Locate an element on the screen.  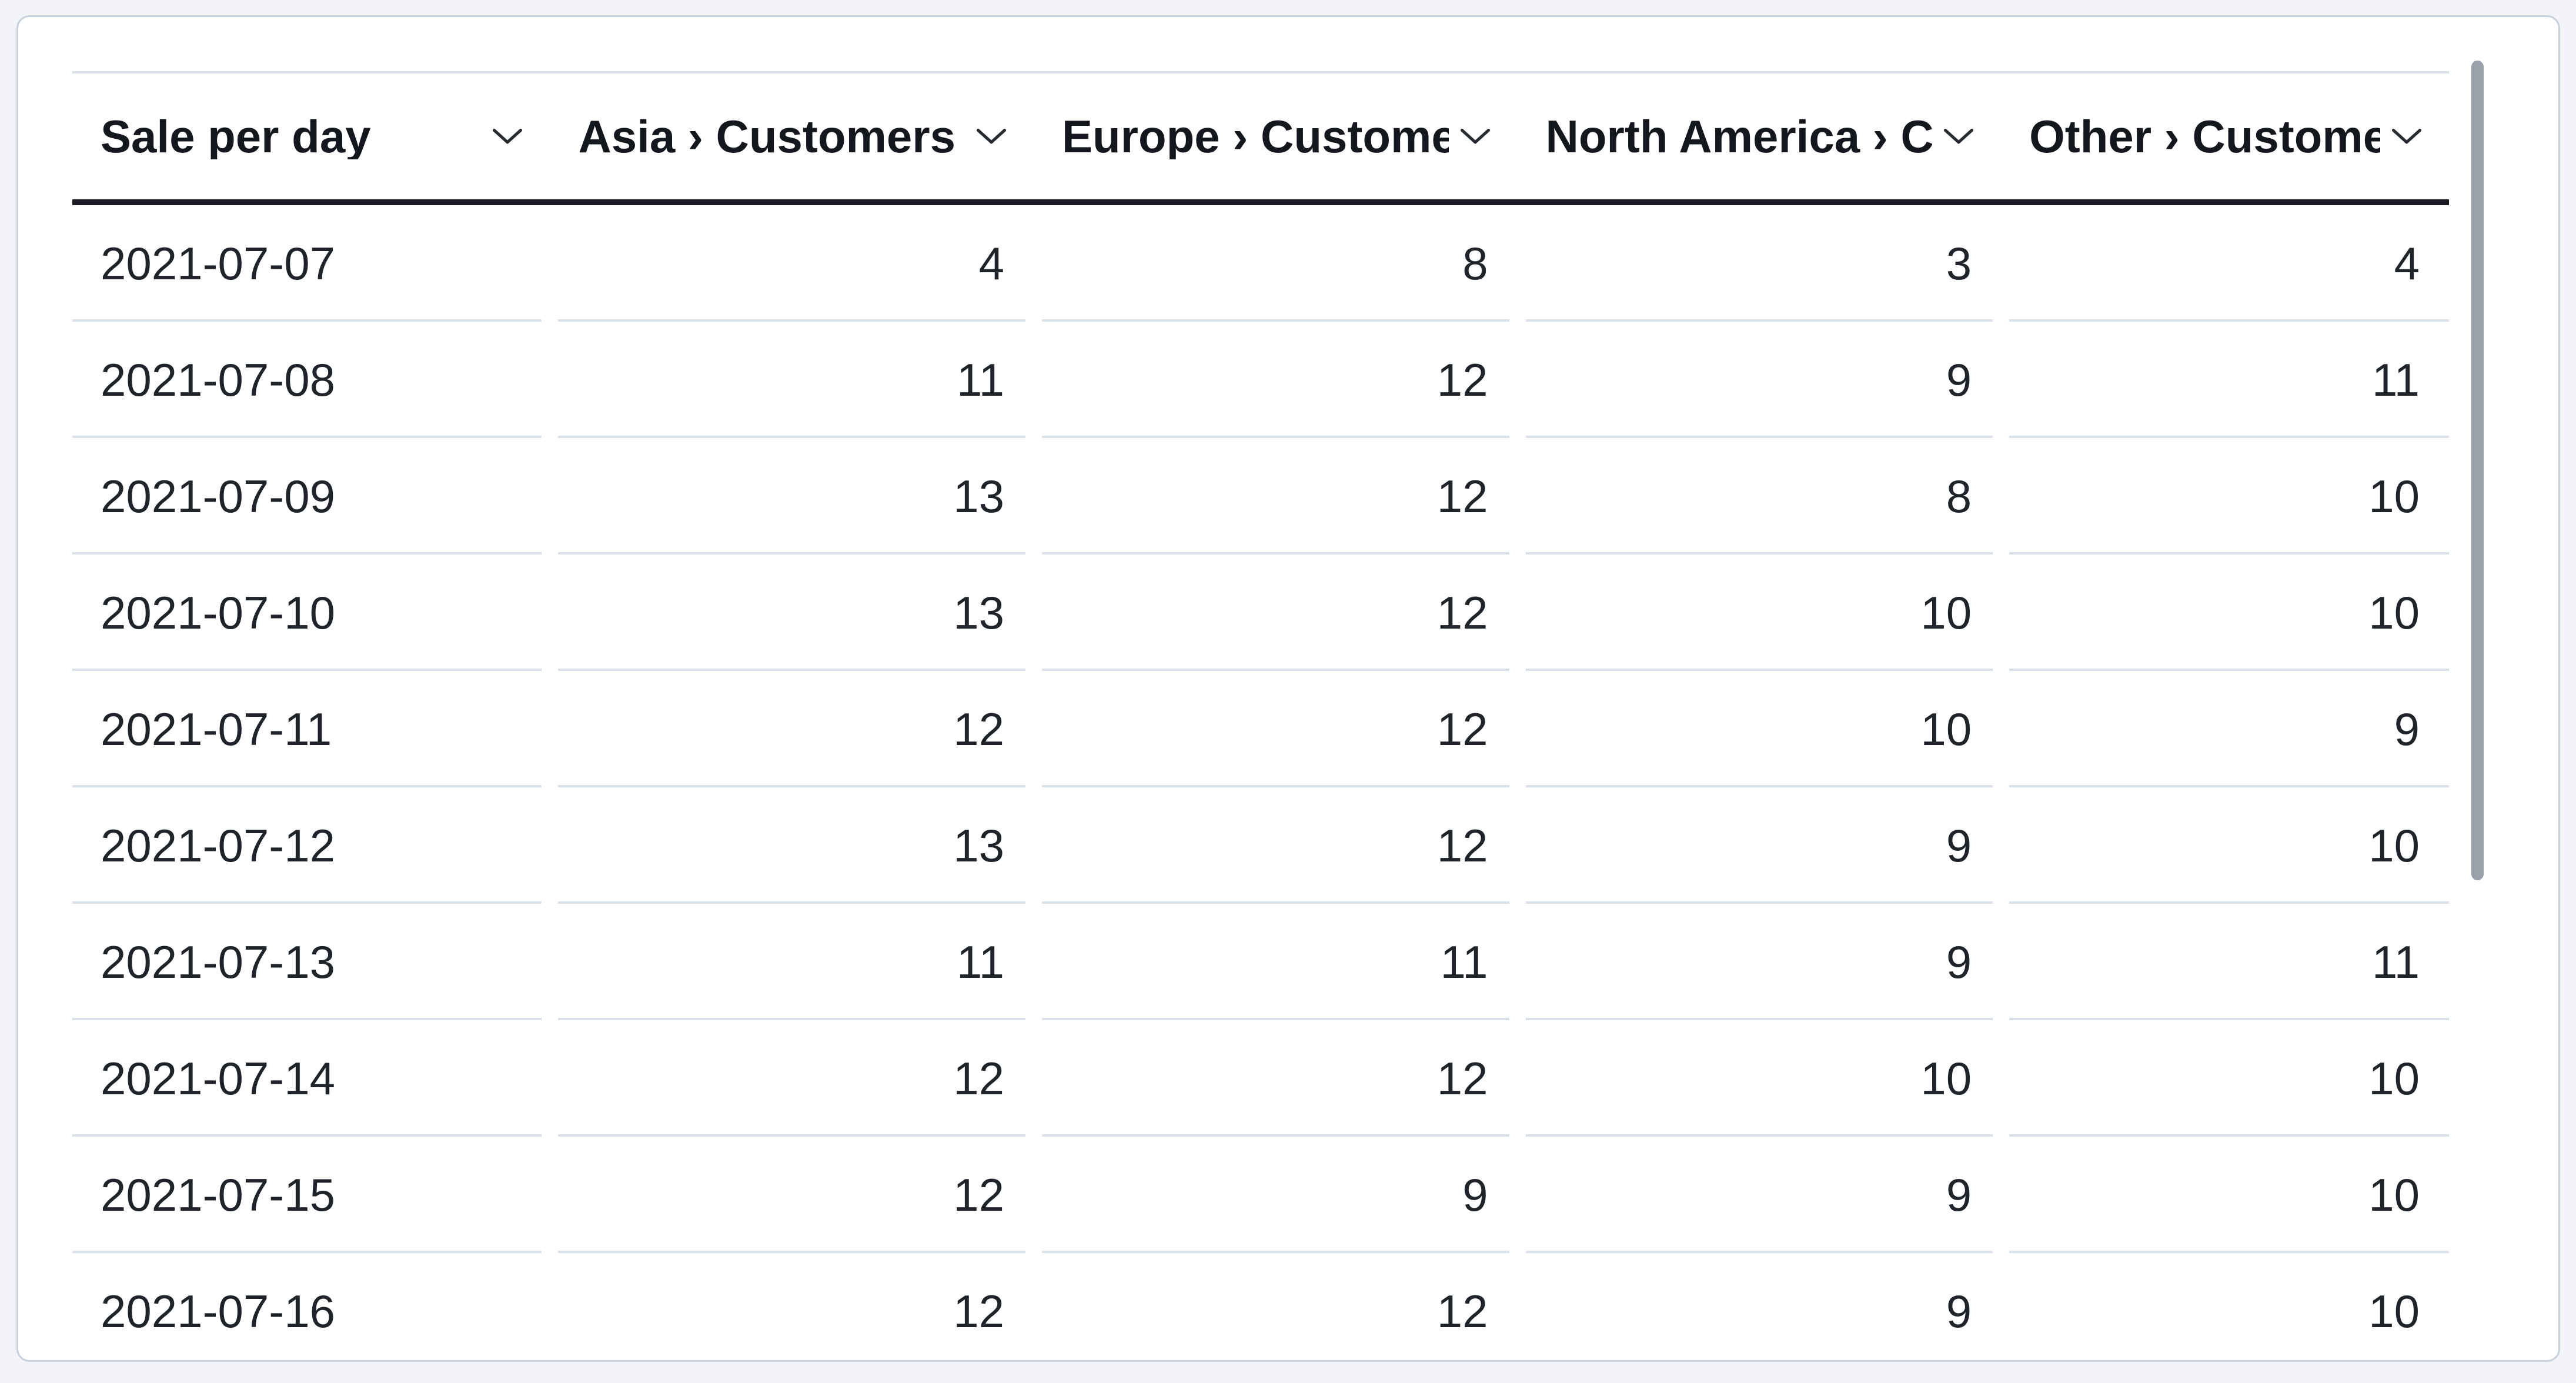
cell-sale_per_day: 2021-07-16 is located at coordinates (311, 1306).